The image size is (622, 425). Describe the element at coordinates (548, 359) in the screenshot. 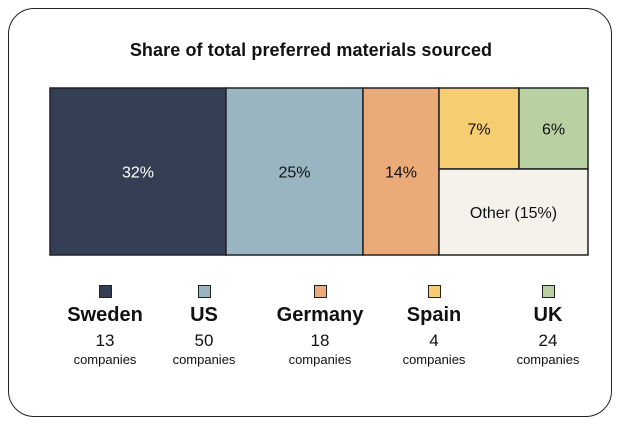

I see `legend-unit-uk: companies` at that location.